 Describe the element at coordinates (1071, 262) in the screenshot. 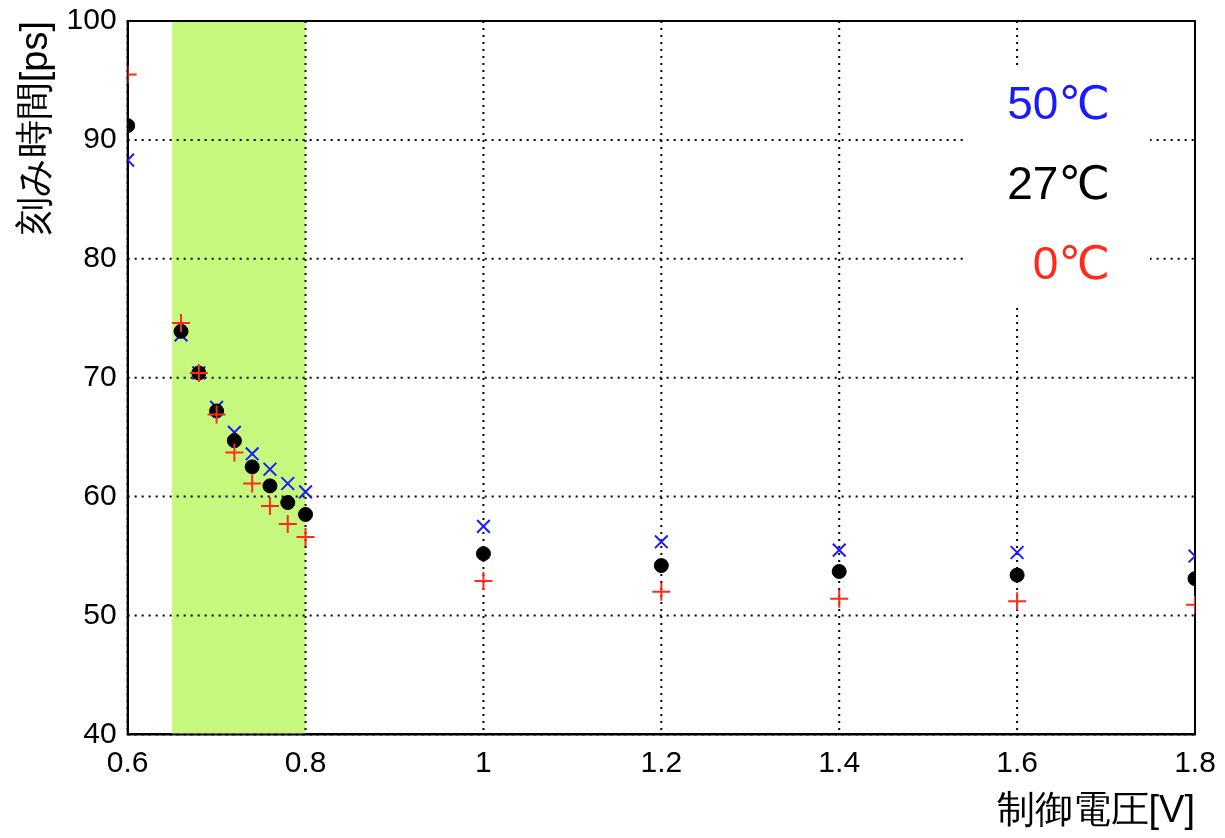

I see `text: 0℃` at that location.